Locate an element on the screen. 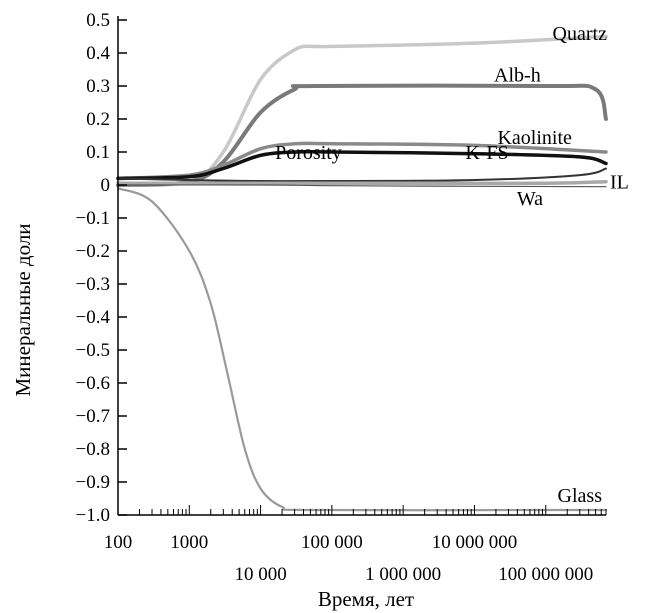 The height and width of the screenshot is (613, 645). y-tick-label: −0.4 is located at coordinates (93, 317).